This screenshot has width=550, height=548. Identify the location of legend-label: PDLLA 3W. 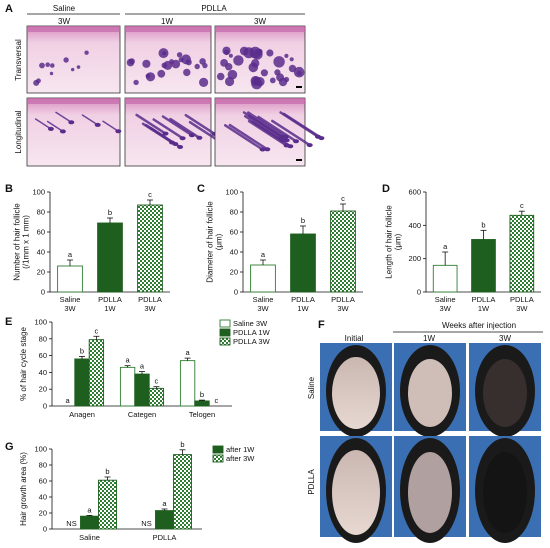
(252, 341).